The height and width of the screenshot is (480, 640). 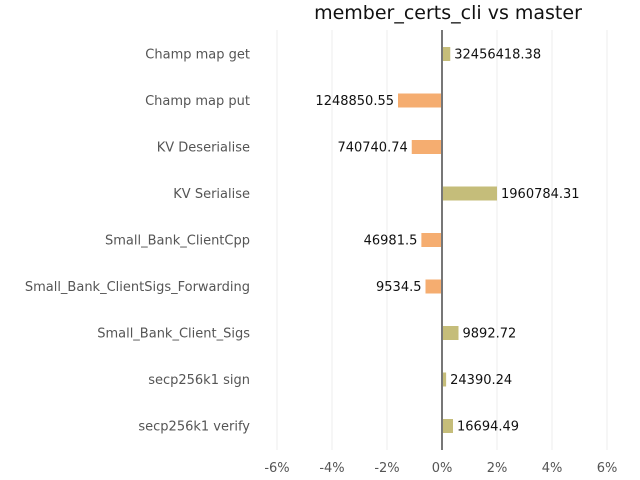 What do you see at coordinates (607, 468) in the screenshot?
I see `x-tick-label: 6%` at bounding box center [607, 468].